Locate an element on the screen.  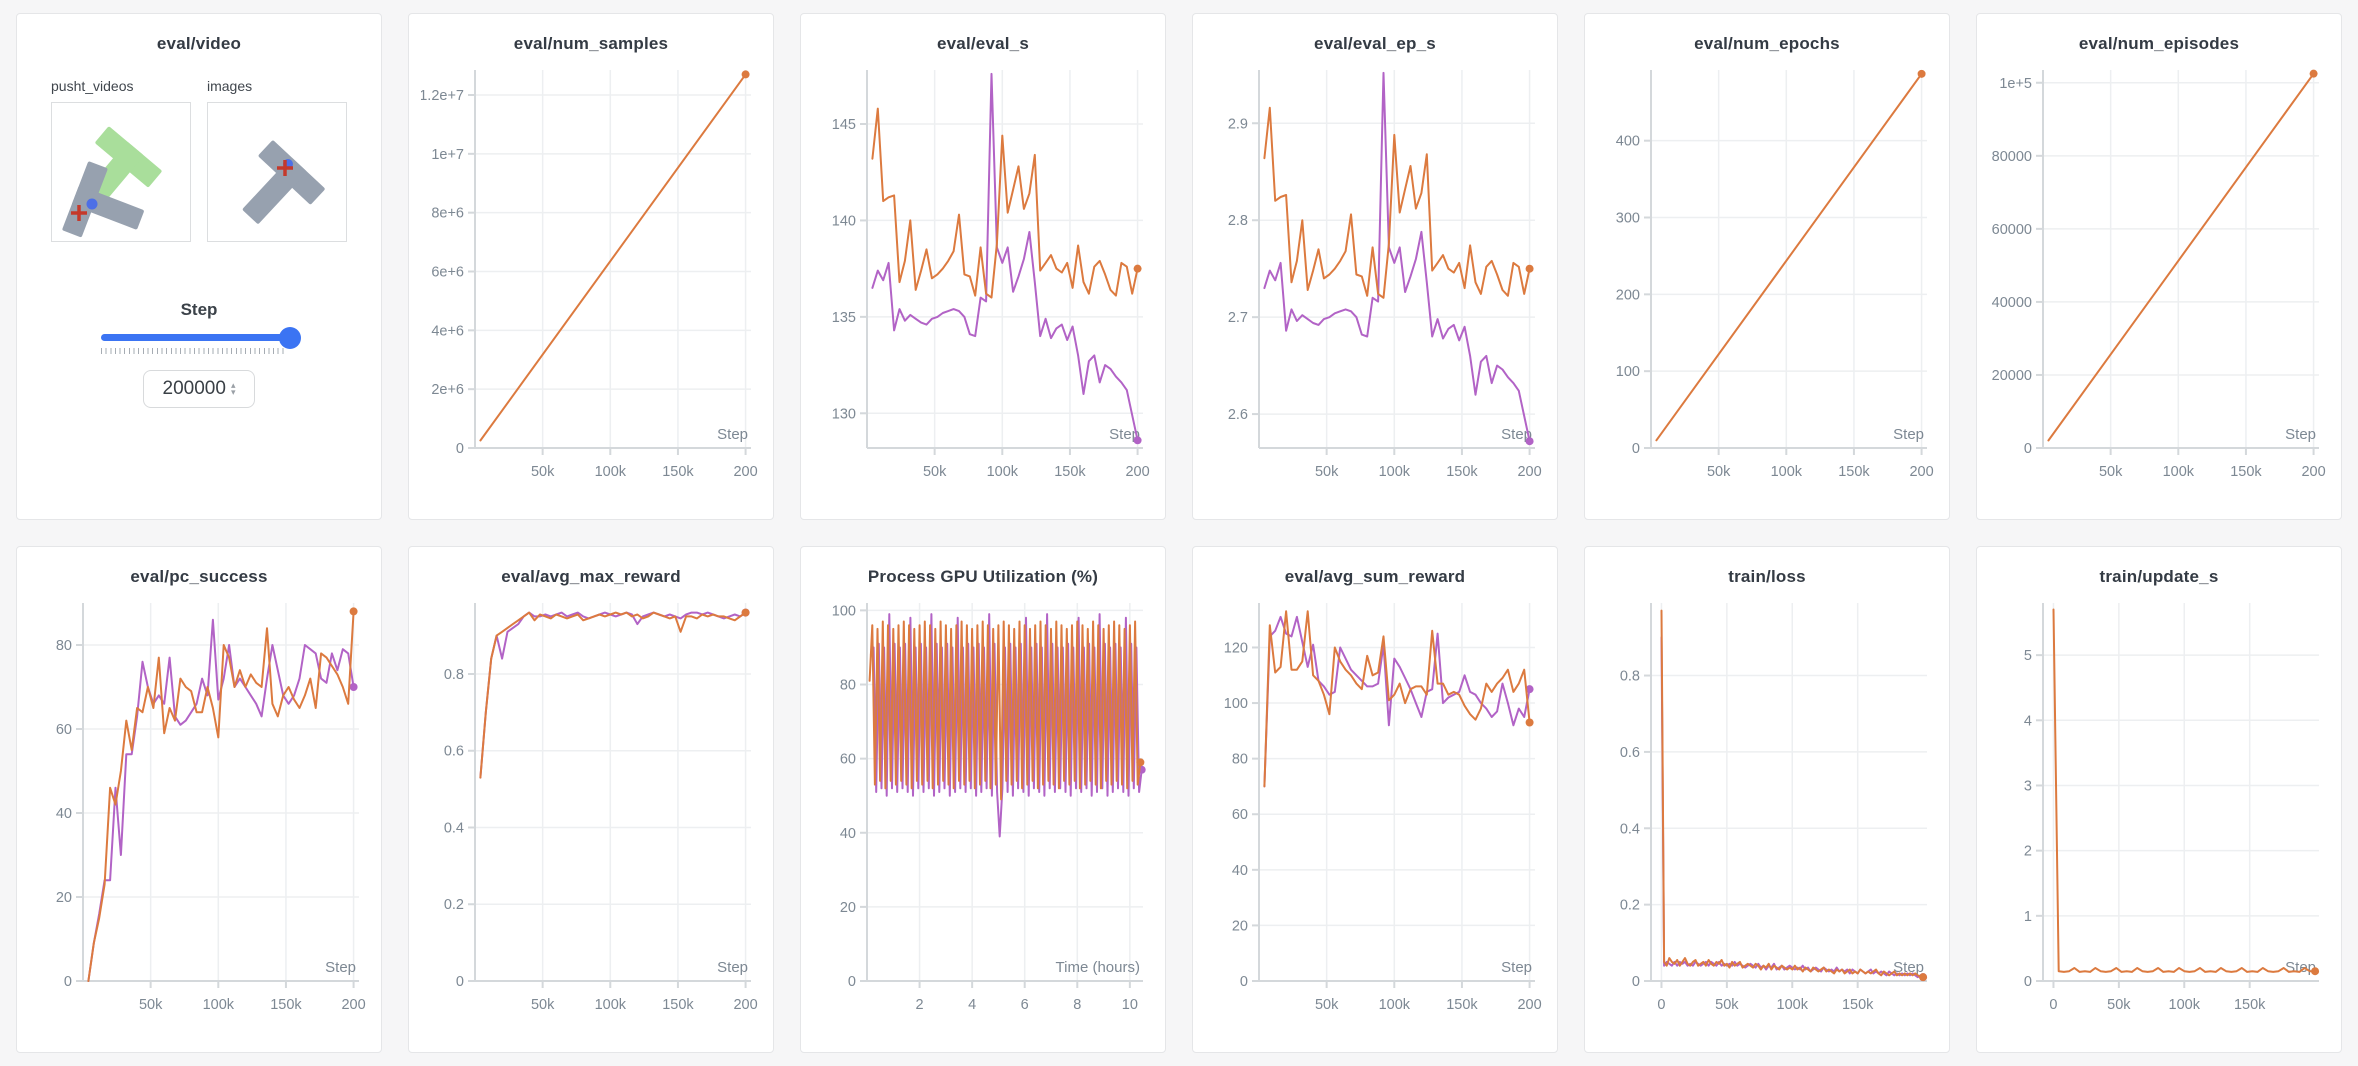
svg-text: 120 is located at coordinates (1236, 648).